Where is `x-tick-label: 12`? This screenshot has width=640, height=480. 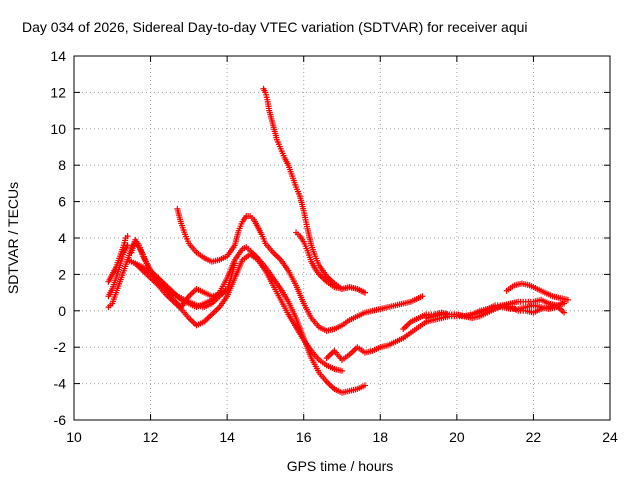
x-tick-label: 12 is located at coordinates (151, 437).